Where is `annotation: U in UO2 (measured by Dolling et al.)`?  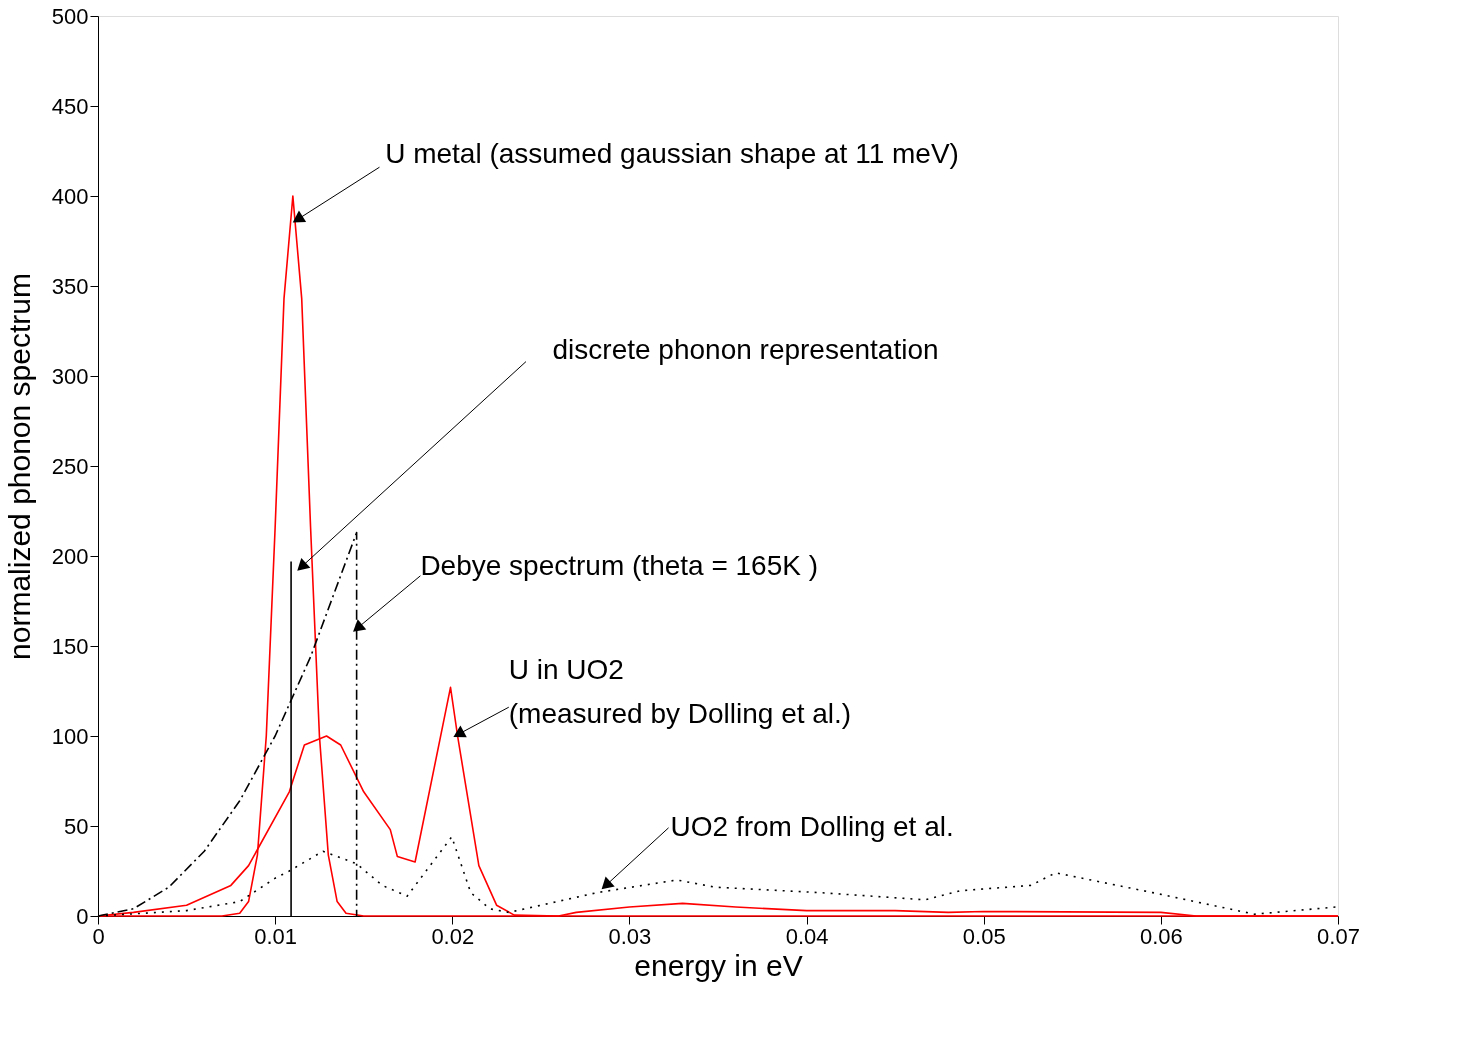 annotation: U in UO2 (measured by Dolling et al.) is located at coordinates (680, 692).